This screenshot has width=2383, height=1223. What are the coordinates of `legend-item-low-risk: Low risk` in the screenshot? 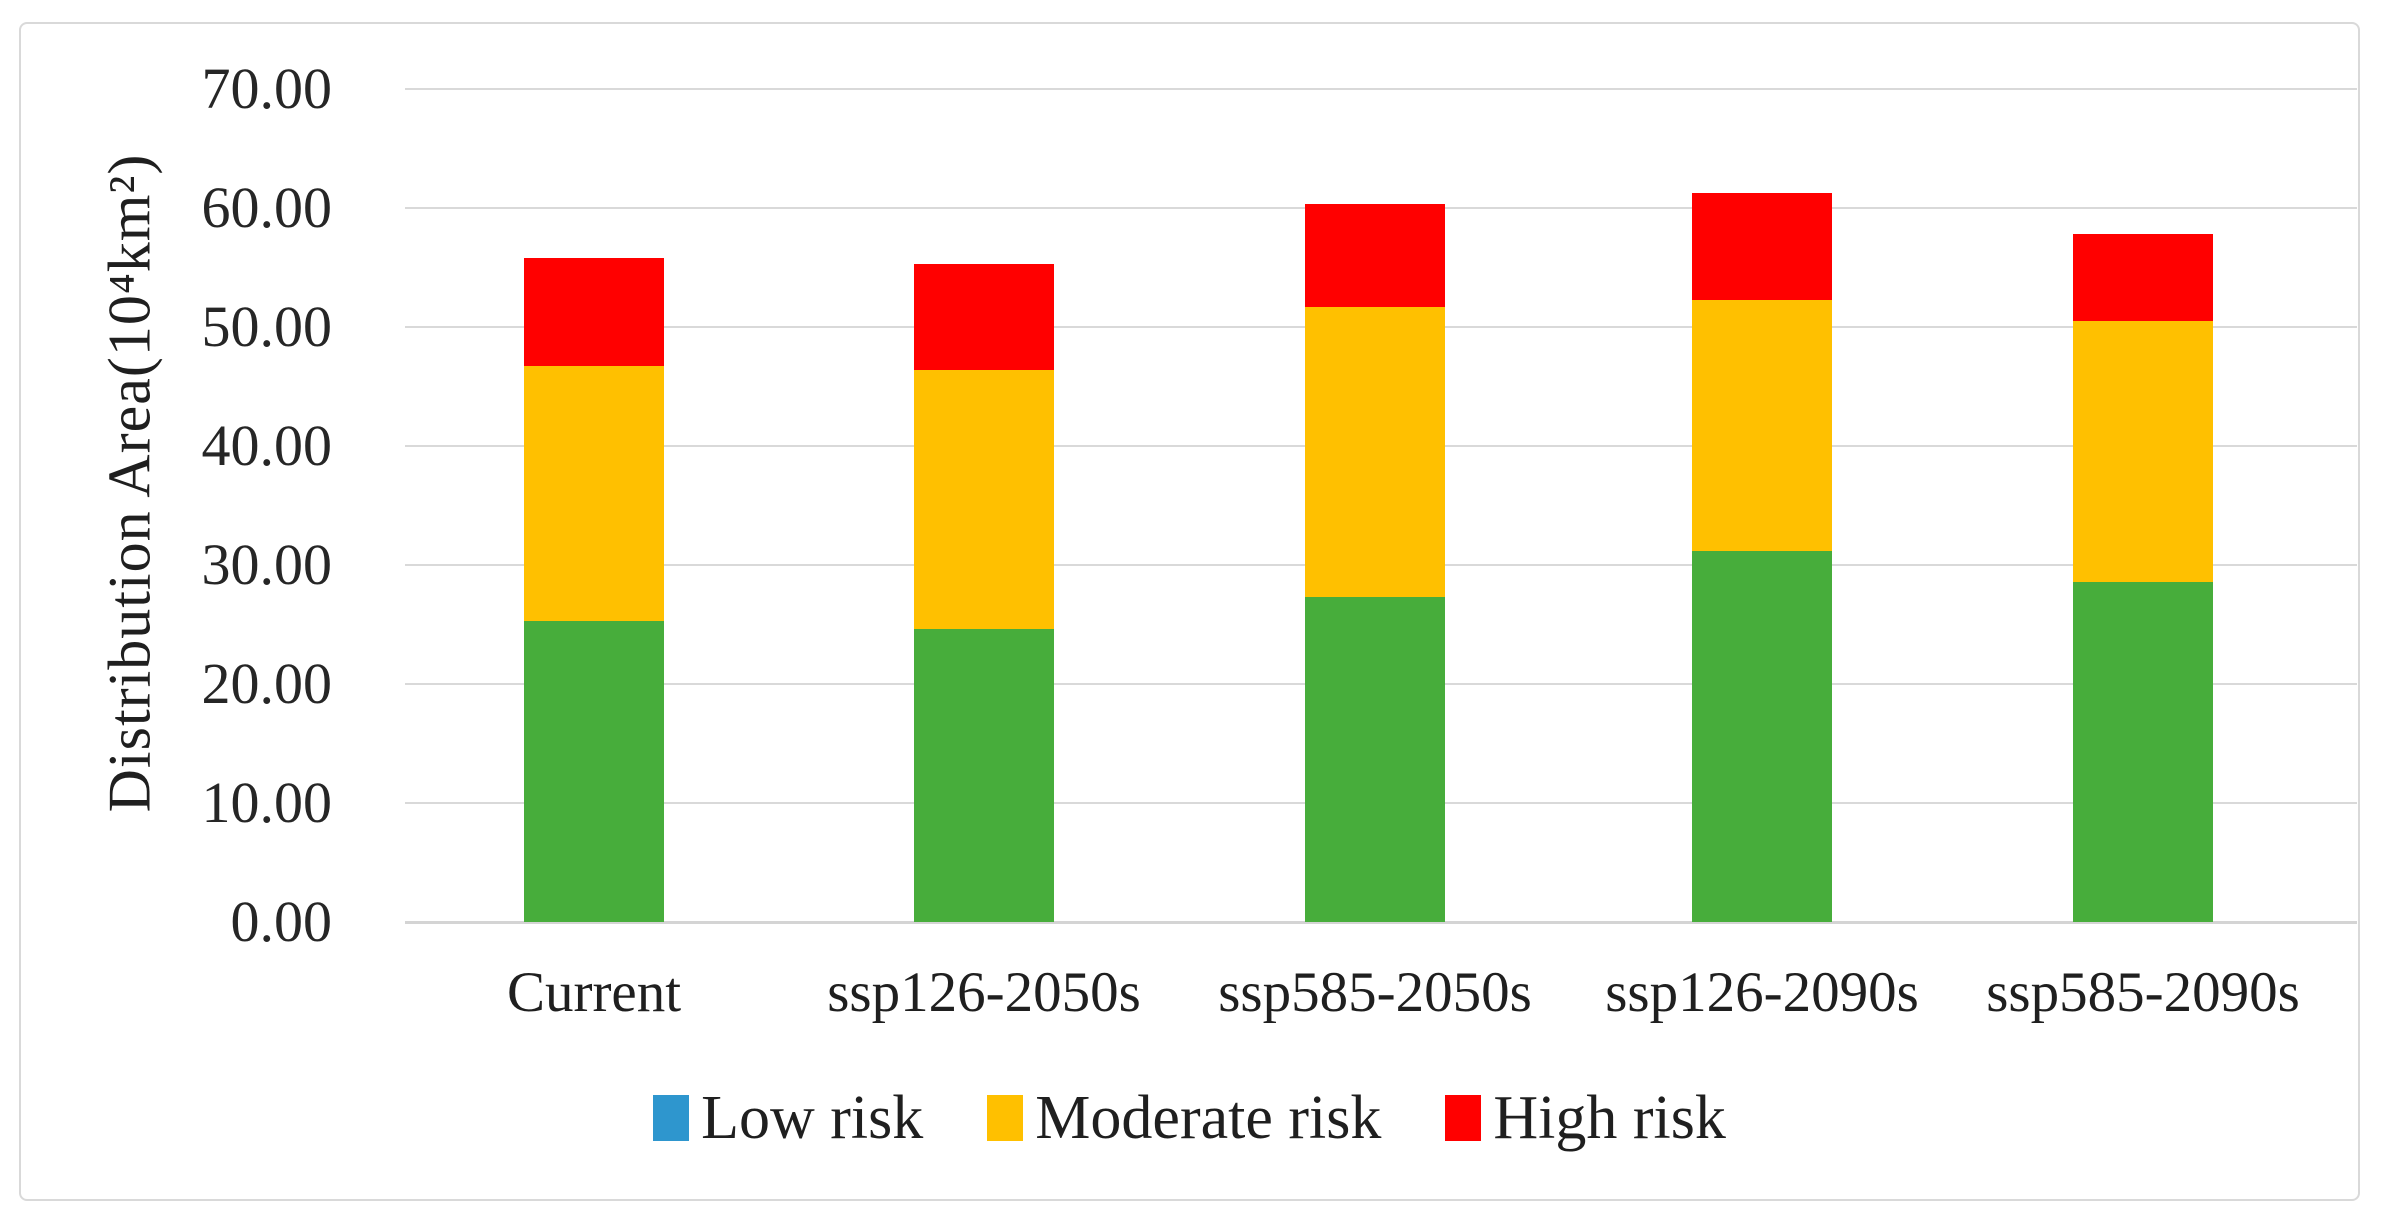 It's located at (788, 1118).